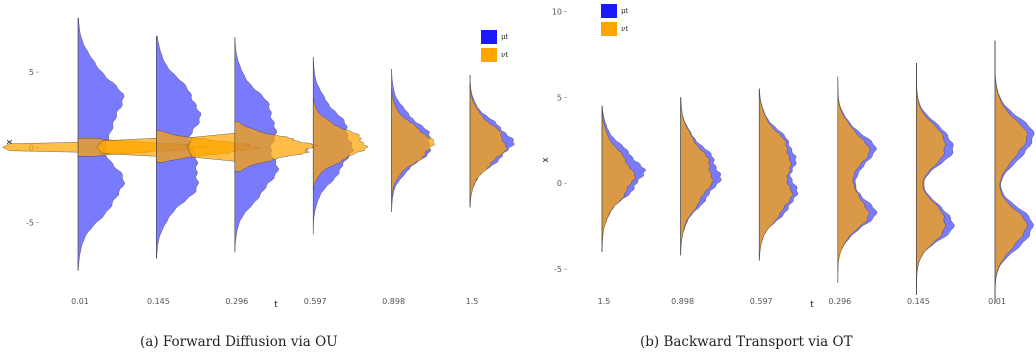 The height and width of the screenshot is (356, 1036). I want to click on caption-a: (a) Forward Diffusion via OU, so click(239, 342).